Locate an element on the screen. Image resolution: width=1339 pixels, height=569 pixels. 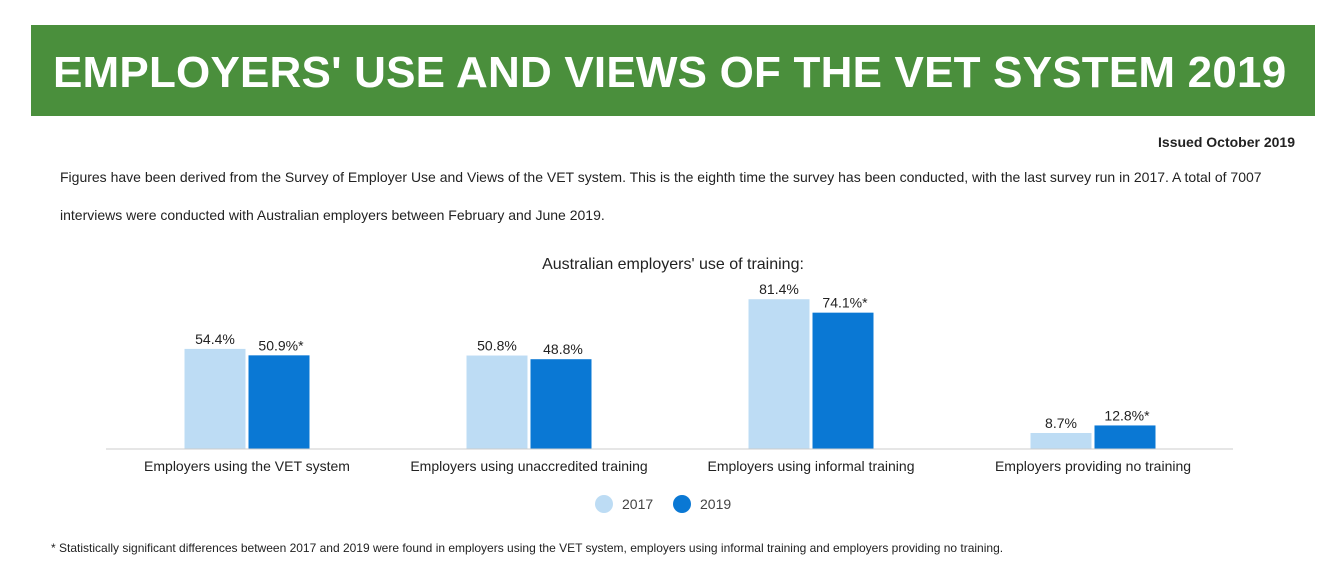
data-label-2017-4: 8.7% is located at coordinates (1061, 423).